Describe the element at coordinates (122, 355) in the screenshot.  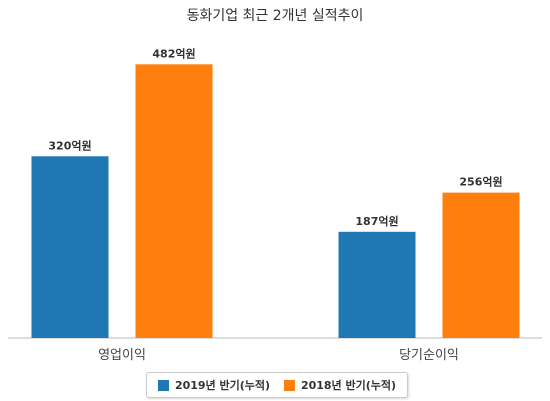
I see `category-label-0: 영업이익` at that location.